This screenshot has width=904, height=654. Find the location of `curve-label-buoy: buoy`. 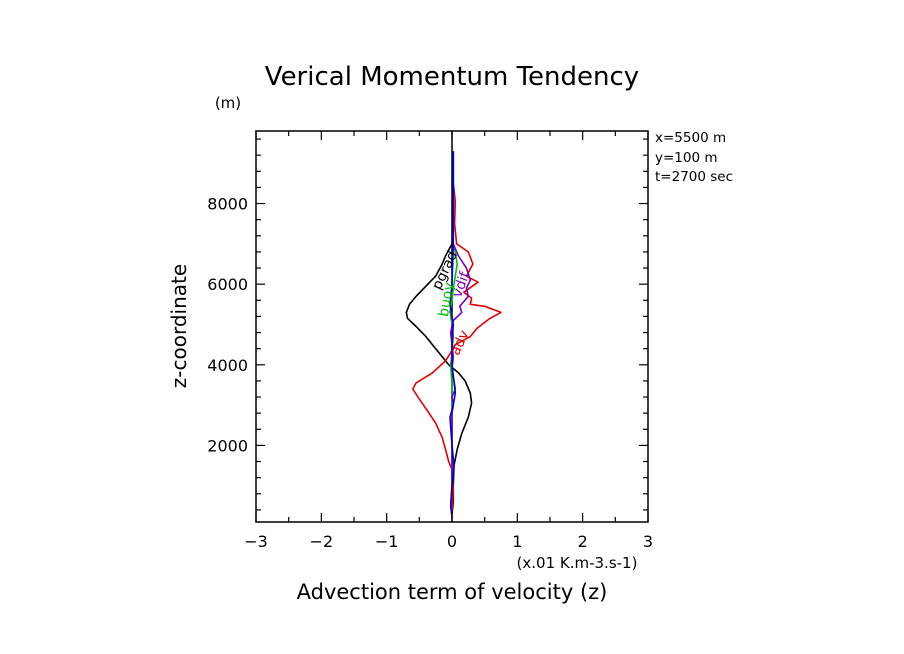

curve-label-buoy: buoy is located at coordinates (447, 299).